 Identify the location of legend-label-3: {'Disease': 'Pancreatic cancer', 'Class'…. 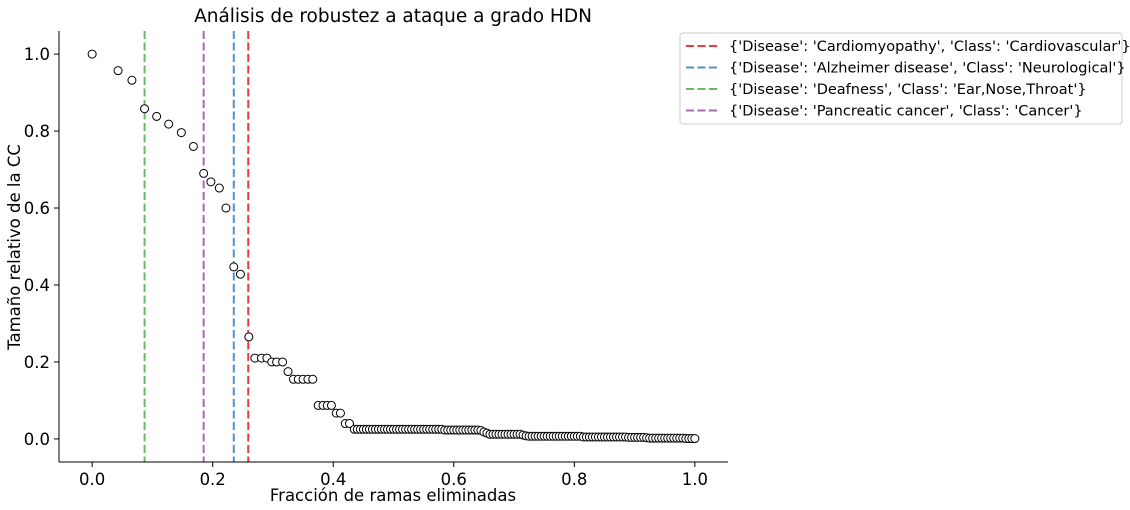
(906, 112).